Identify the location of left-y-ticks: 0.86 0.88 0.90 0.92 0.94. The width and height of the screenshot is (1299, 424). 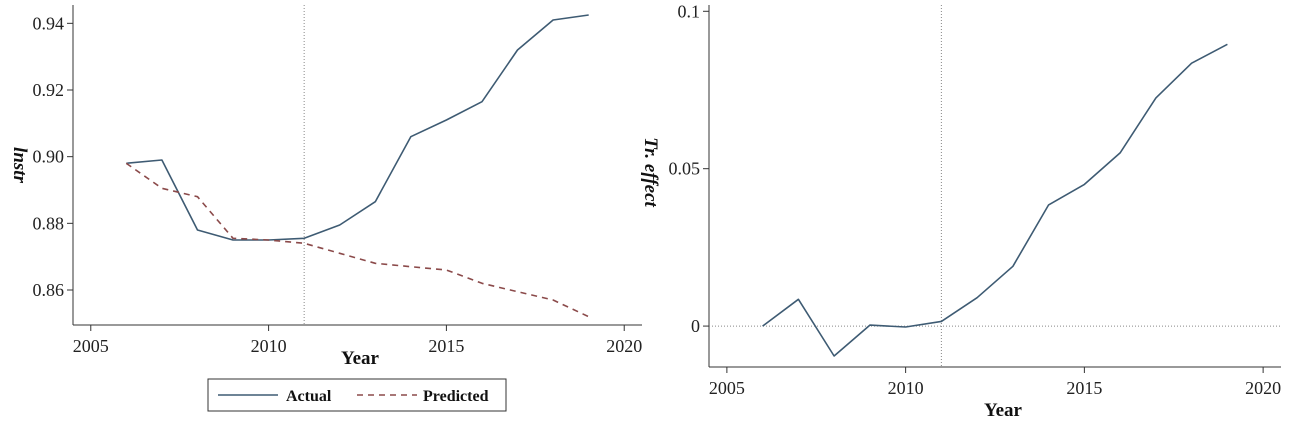
(53, 156).